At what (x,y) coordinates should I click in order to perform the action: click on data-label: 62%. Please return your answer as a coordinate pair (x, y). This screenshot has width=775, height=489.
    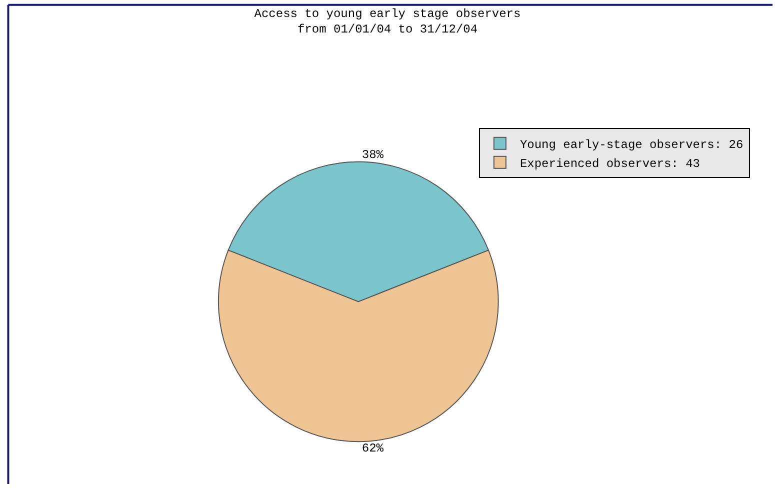
    Looking at the image, I should click on (373, 449).